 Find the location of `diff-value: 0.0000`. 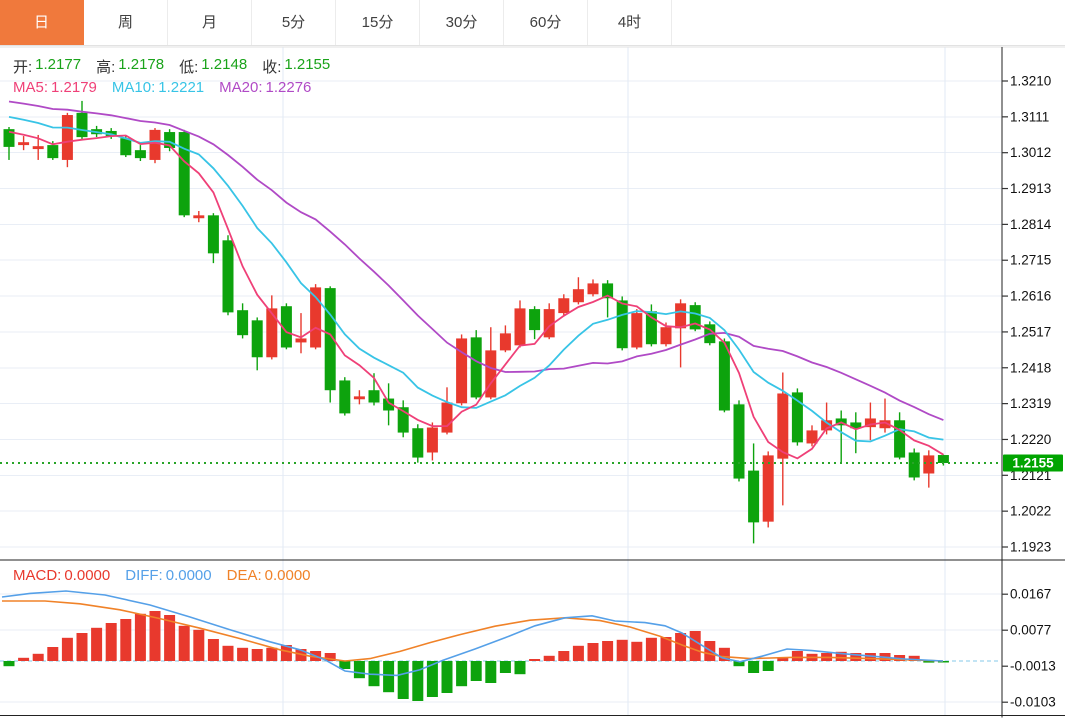

diff-value: 0.0000 is located at coordinates (188, 575).